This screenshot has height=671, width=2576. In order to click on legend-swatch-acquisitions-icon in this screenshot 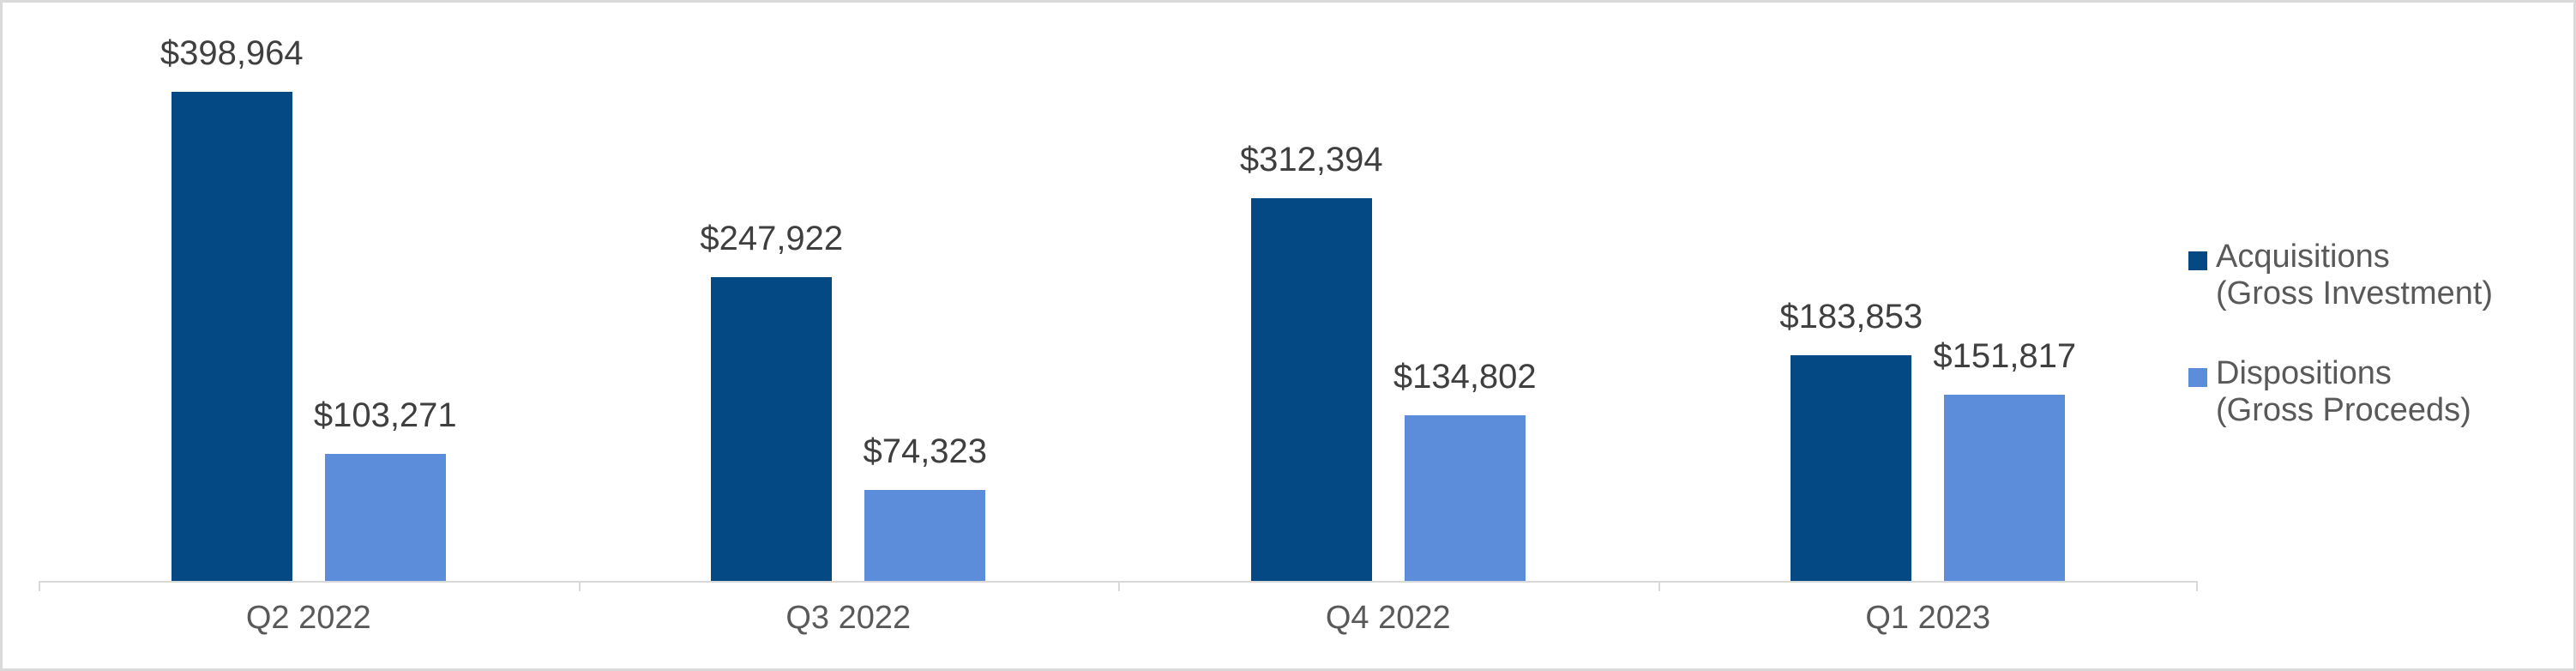, I will do `click(2197, 261)`.